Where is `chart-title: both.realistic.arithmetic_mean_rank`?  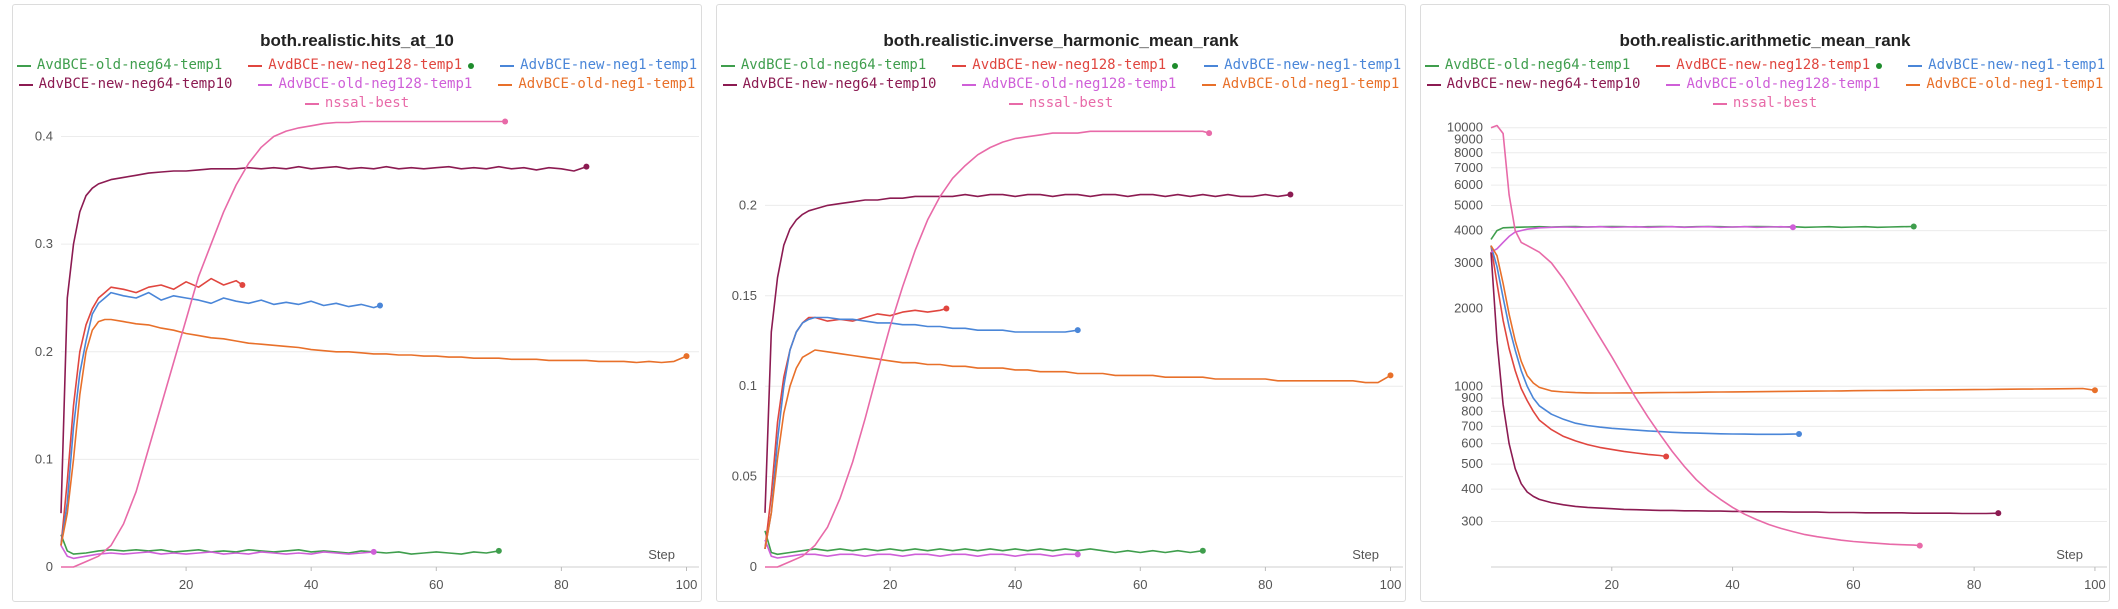 chart-title: both.realistic.arithmetic_mean_rank is located at coordinates (1765, 40).